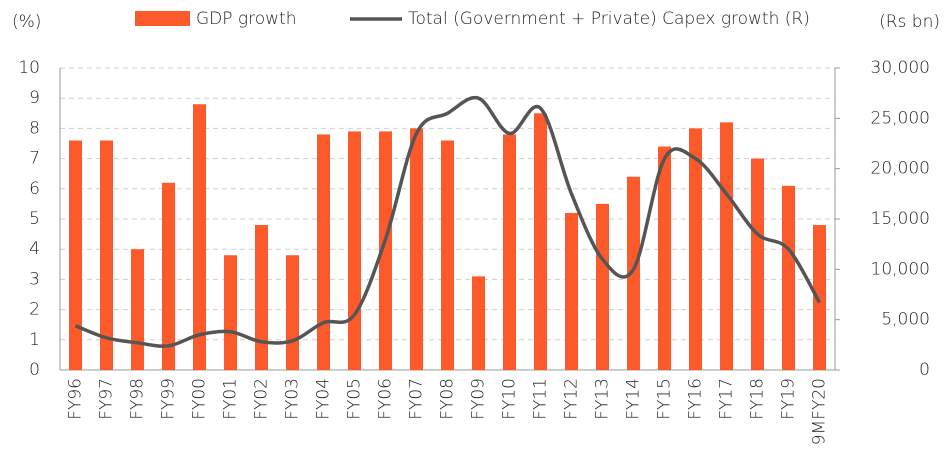 The width and height of the screenshot is (952, 463). What do you see at coordinates (905, 320) in the screenshot?
I see `y2-tick-label: 5,000` at bounding box center [905, 320].